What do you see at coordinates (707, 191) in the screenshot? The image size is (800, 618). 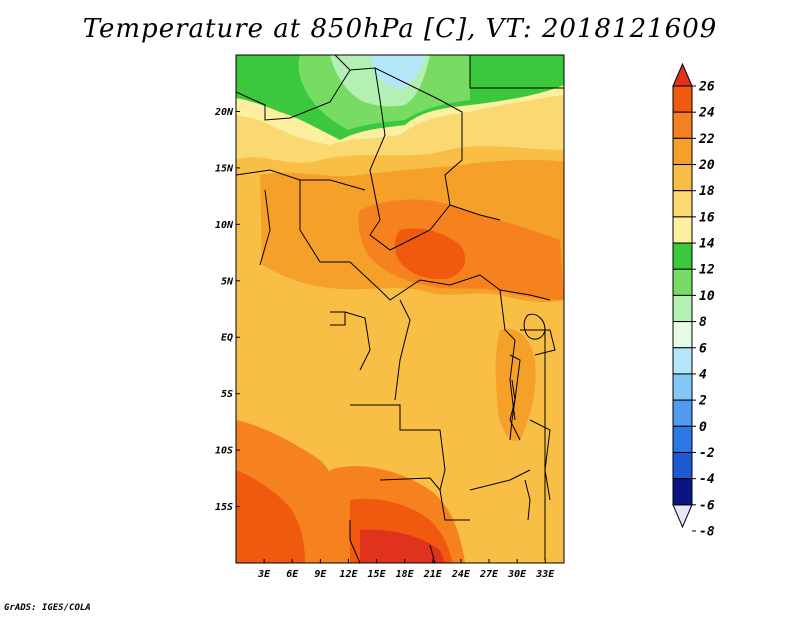 I see `colorbar-label: 18` at bounding box center [707, 191].